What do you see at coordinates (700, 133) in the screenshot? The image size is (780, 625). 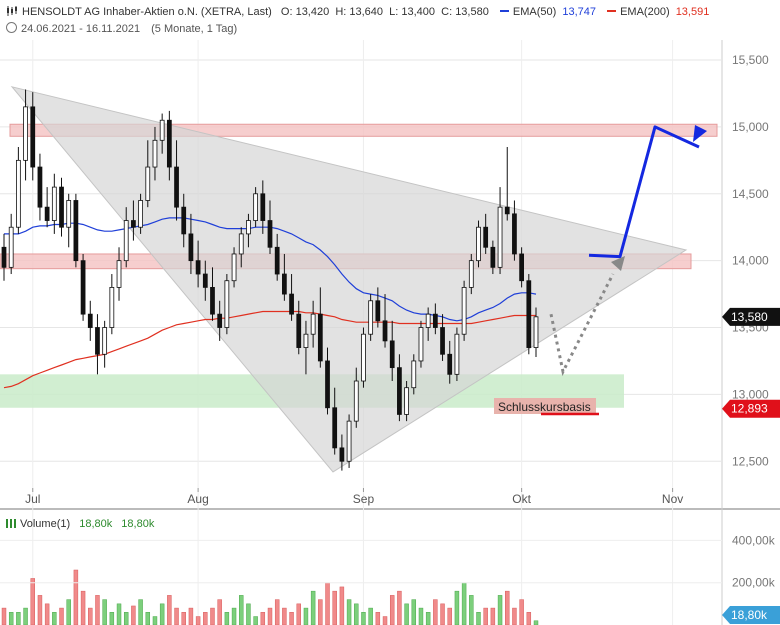 I see `bullish-projection-arrowhead` at bounding box center [700, 133].